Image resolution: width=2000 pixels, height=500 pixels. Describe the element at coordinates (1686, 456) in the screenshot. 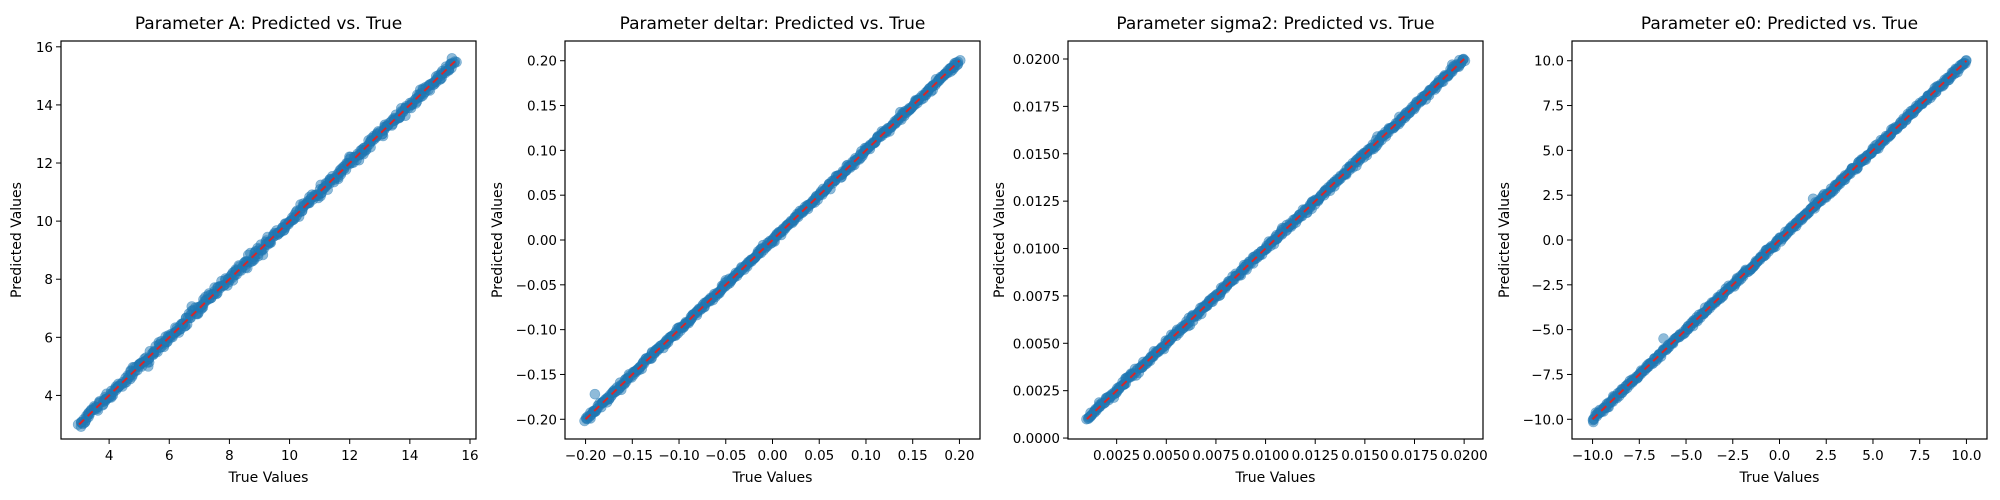

I see `x-tick-label: −5.0` at that location.